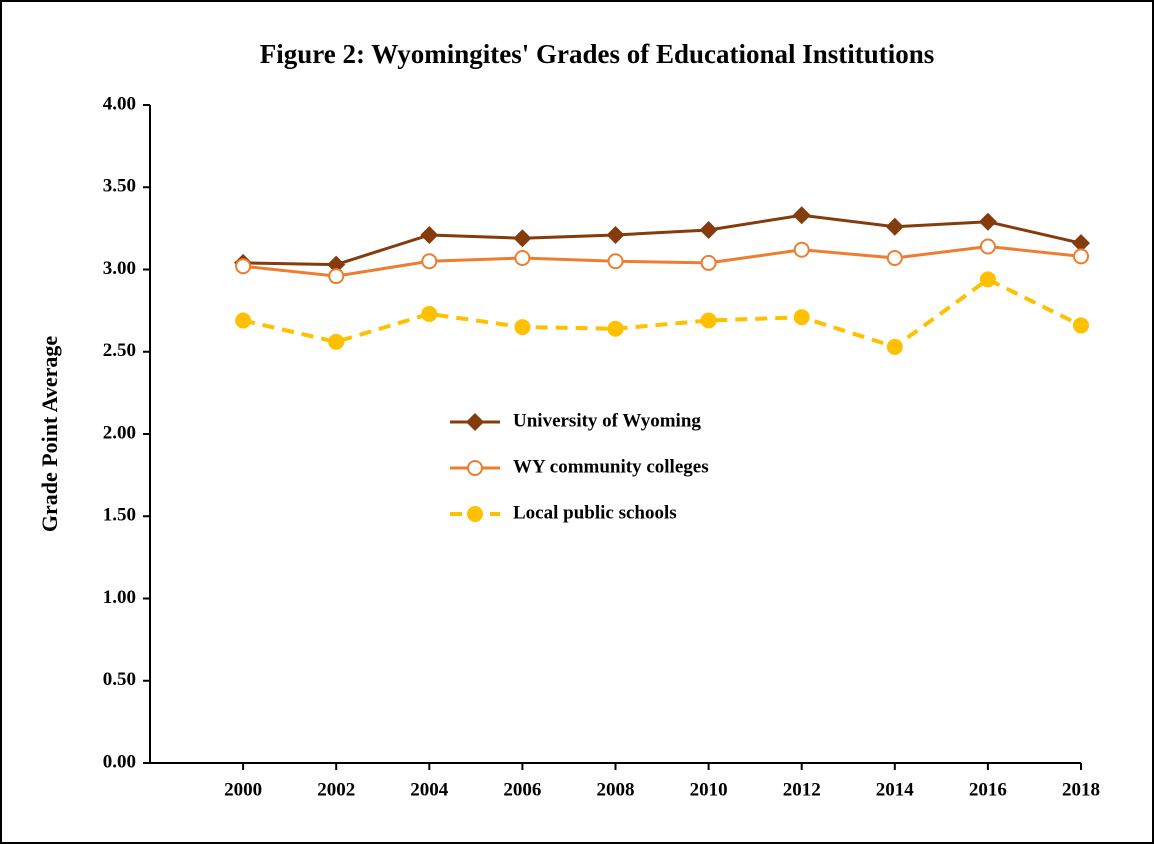 Image resolution: width=1154 pixels, height=844 pixels. I want to click on y-tick-label: 0.00, so click(119, 761).